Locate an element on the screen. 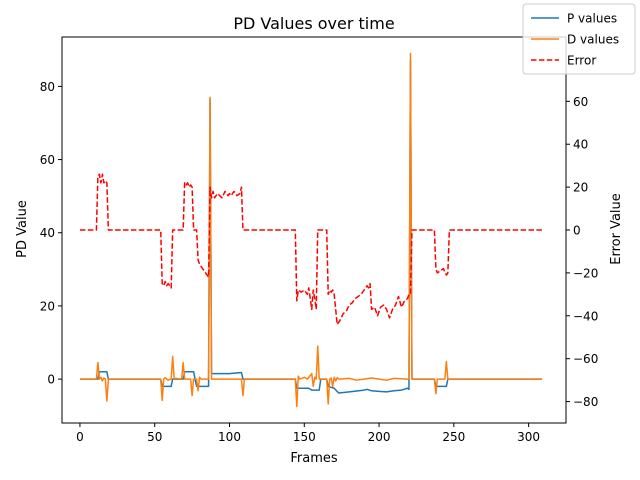 This screenshot has width=640, height=480. chart-title: PD Values over time is located at coordinates (313, 23).